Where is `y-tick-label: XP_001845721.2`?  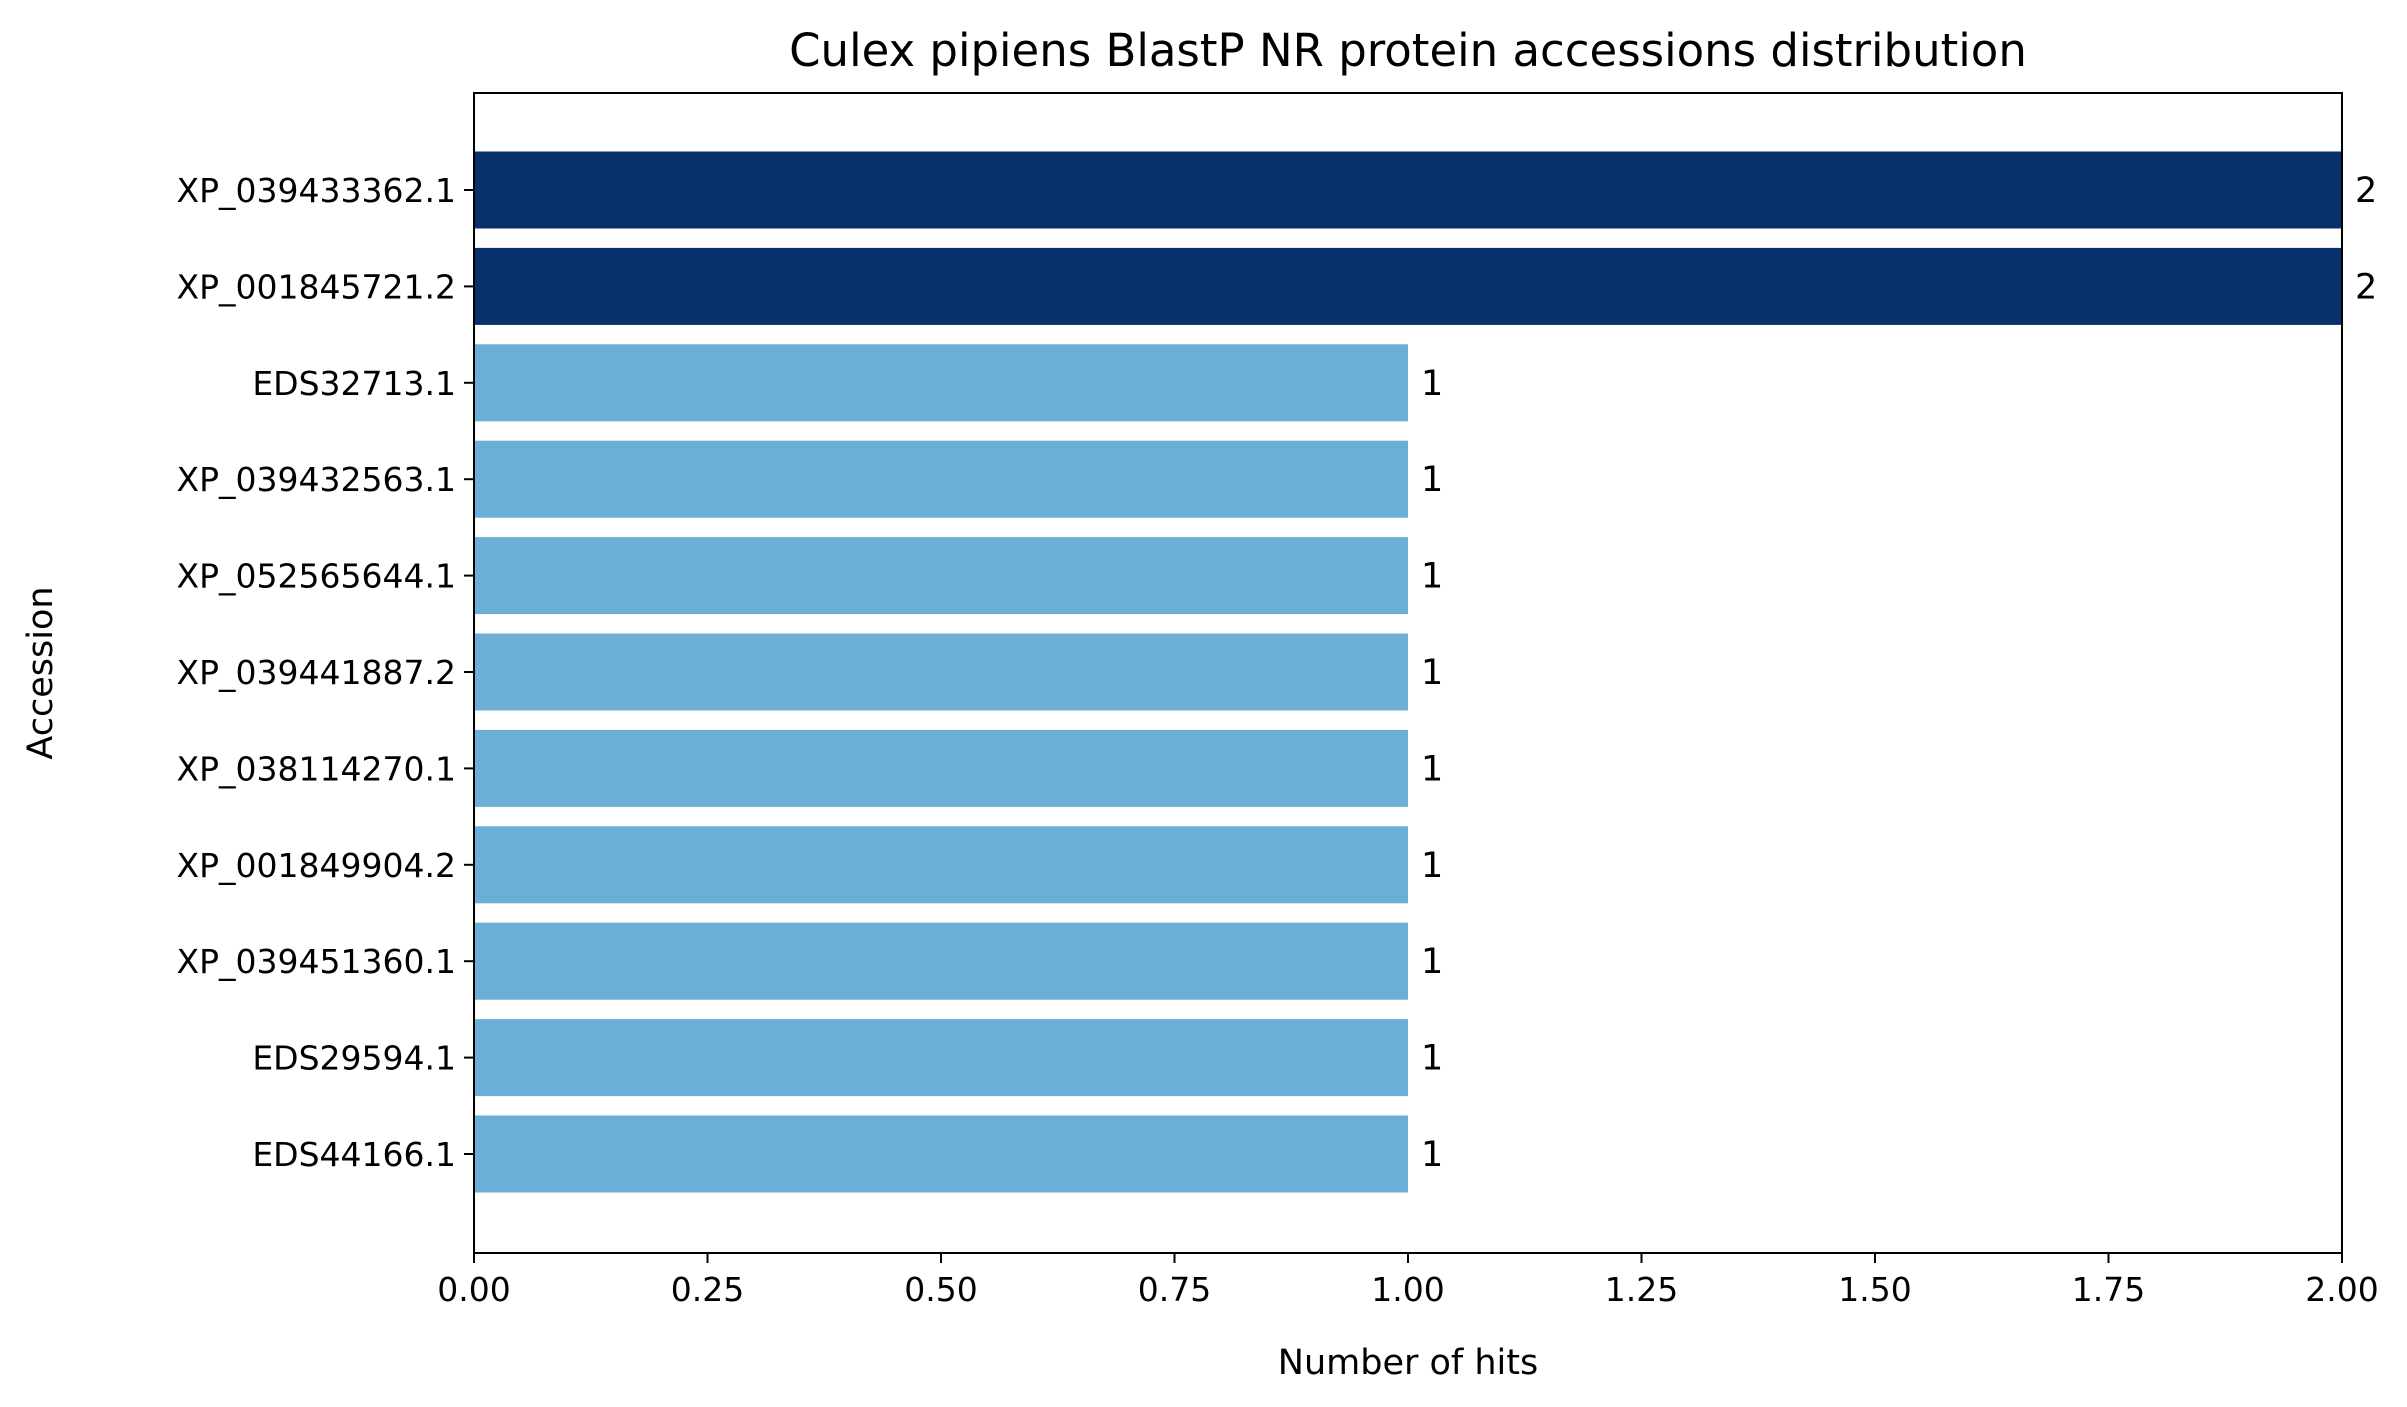 y-tick-label: XP_001845721.2 is located at coordinates (316, 286).